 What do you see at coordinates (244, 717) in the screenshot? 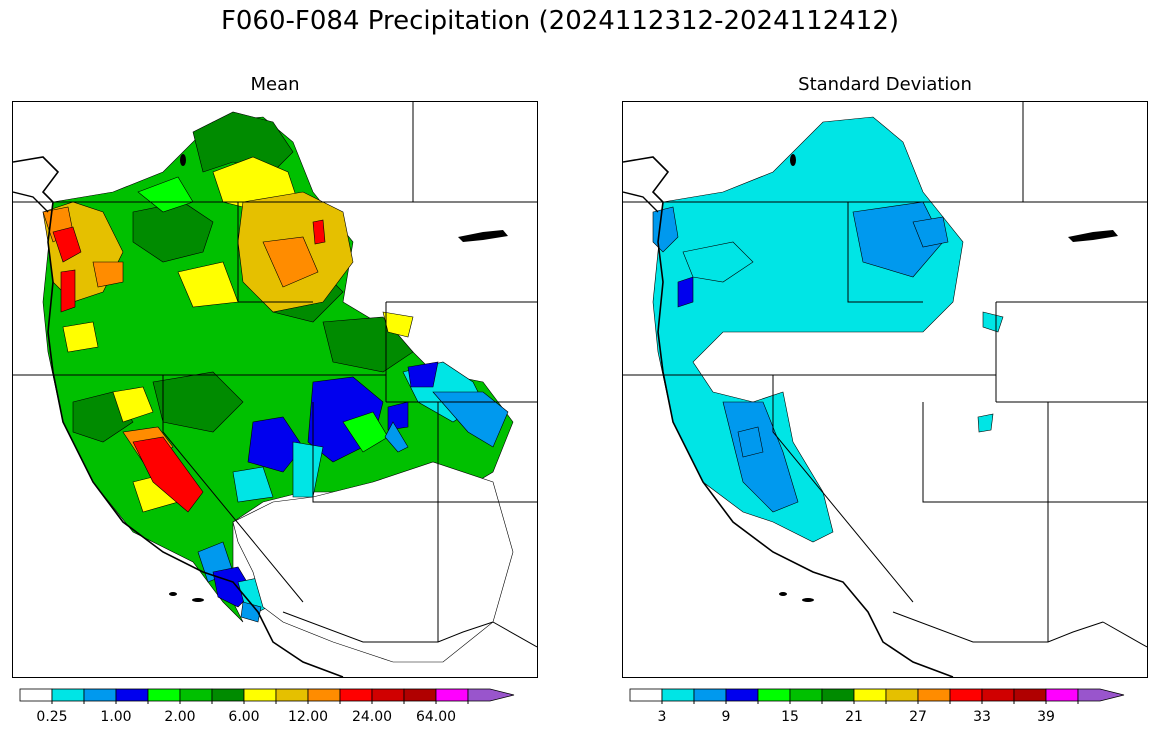
I see `colorbar-tick-label: 6.00` at bounding box center [244, 717].